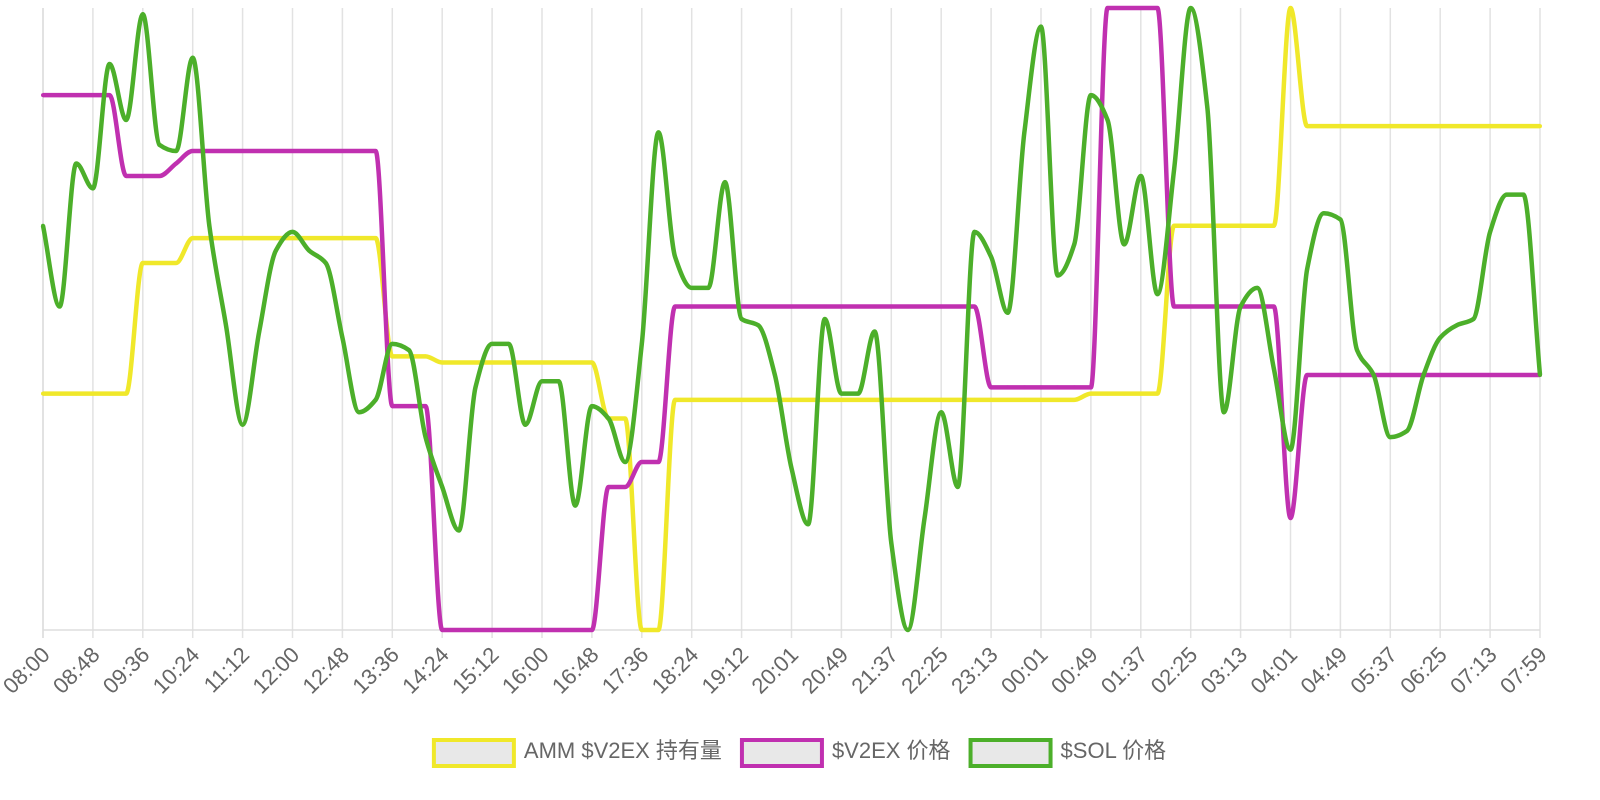 The width and height of the screenshot is (1600, 800). What do you see at coordinates (525, 670) in the screenshot?
I see `x-tick-label: 16:00` at bounding box center [525, 670].